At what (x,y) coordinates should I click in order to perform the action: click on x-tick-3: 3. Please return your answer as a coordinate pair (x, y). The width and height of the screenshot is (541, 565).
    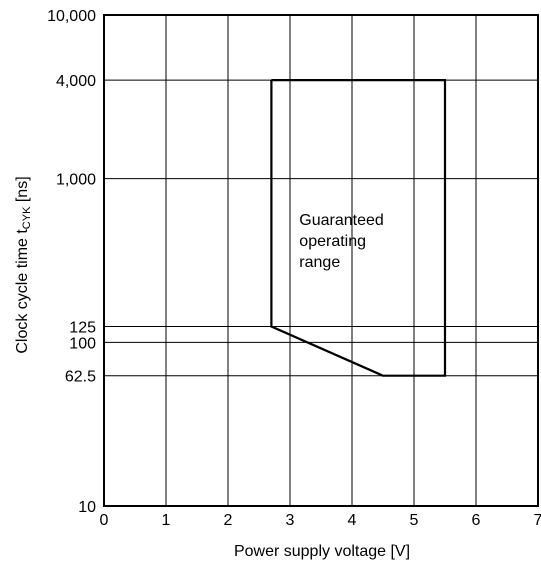
    Looking at the image, I should click on (290, 520).